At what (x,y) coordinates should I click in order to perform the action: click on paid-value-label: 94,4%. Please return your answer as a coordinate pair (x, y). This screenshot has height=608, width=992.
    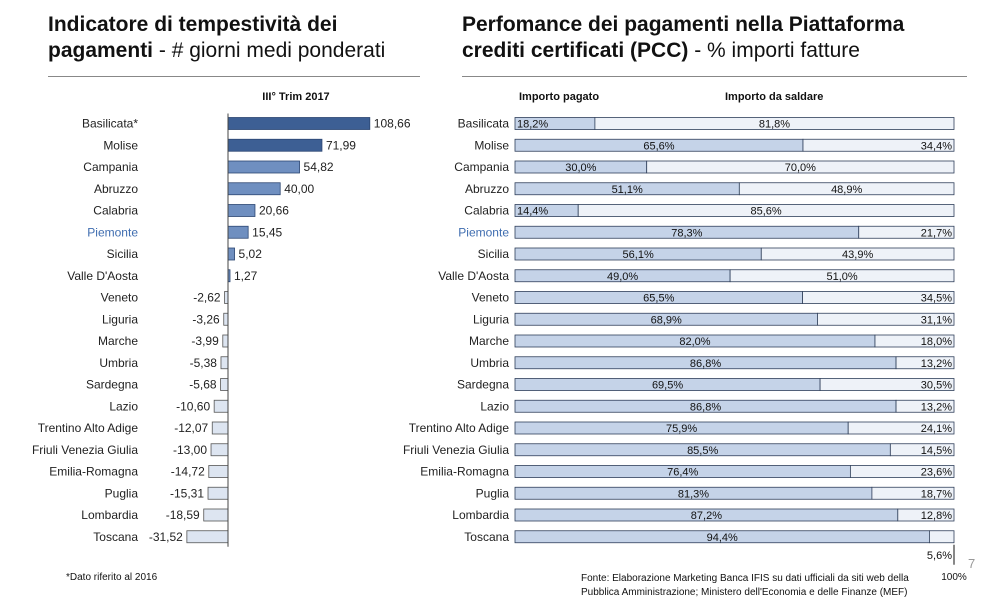
    Looking at the image, I should click on (722, 538).